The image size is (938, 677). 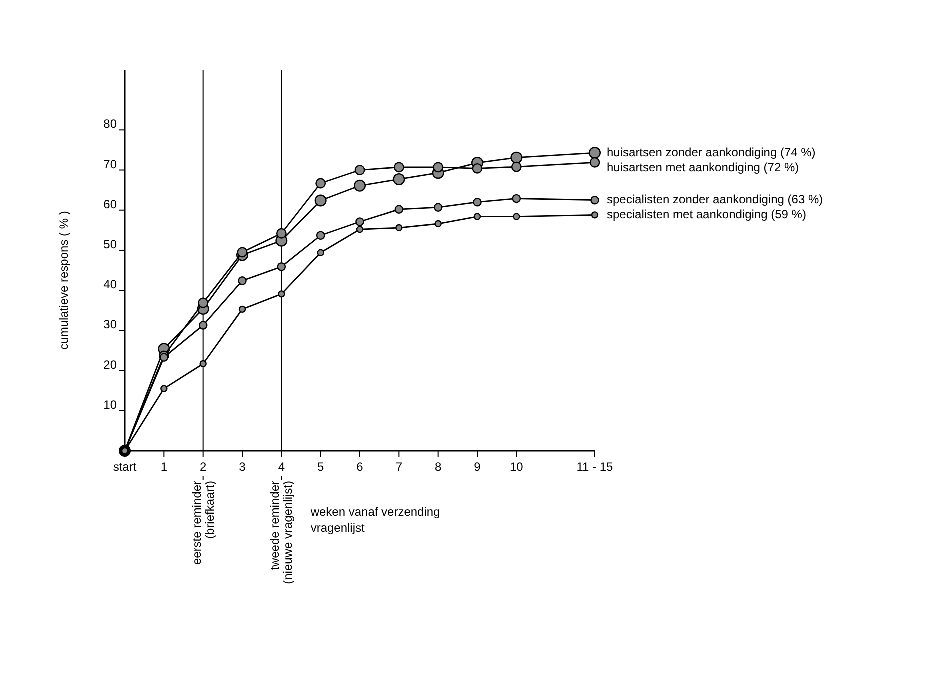 What do you see at coordinates (375, 520) in the screenshot?
I see `x-axis-title: weken vanaf verzending vragenlijst` at bounding box center [375, 520].